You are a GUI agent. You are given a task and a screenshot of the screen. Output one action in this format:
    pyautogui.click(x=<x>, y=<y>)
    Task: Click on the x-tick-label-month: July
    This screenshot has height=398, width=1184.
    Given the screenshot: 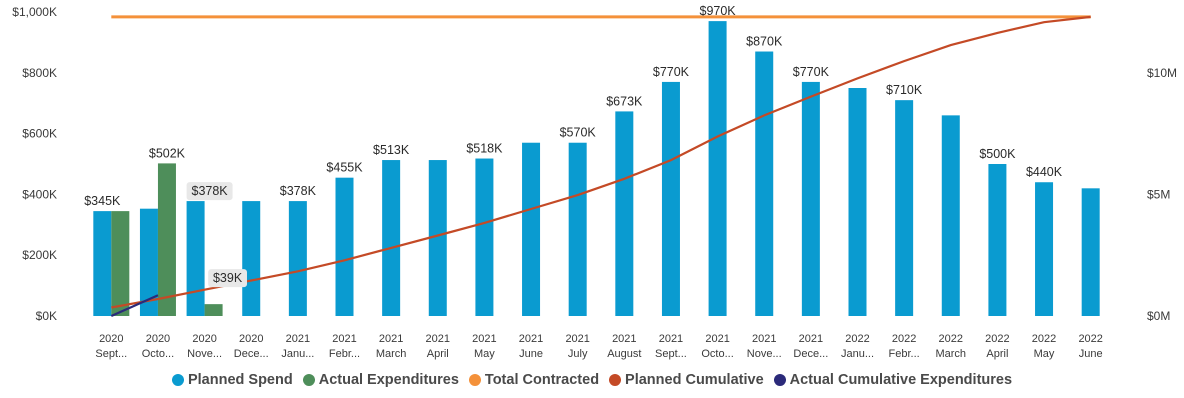 What is the action you would take?
    pyautogui.click(x=578, y=354)
    